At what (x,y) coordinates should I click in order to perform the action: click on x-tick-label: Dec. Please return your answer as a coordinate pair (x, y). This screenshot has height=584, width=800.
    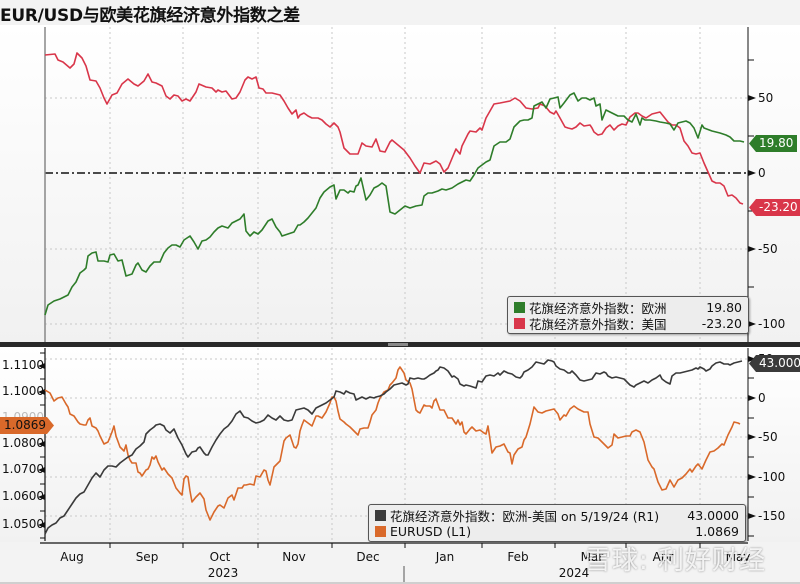
    Looking at the image, I should click on (368, 557).